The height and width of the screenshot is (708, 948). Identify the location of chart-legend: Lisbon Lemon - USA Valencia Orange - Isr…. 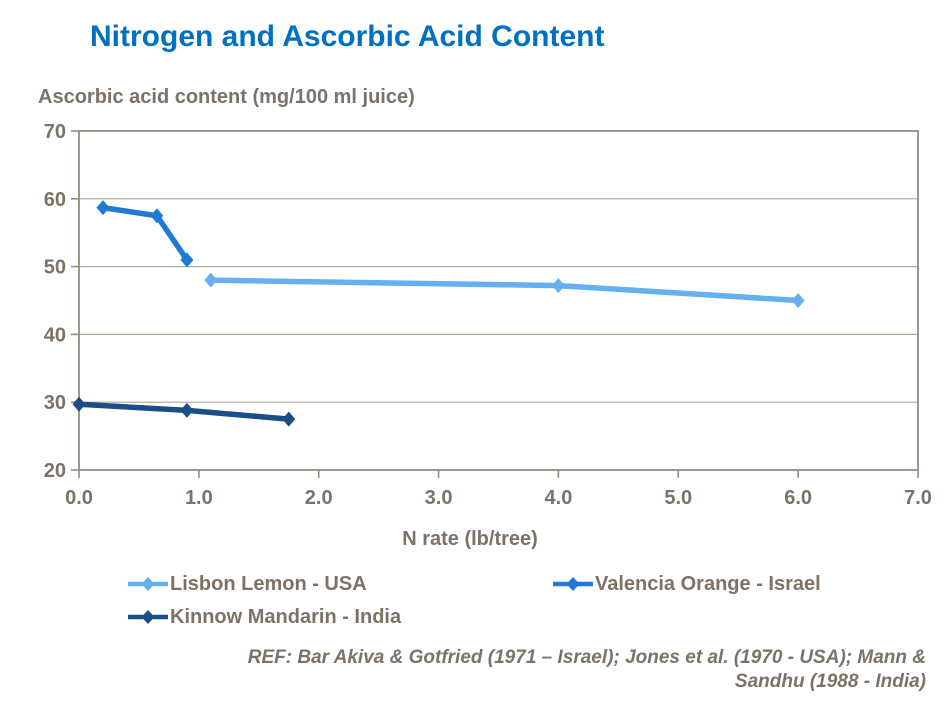
(474, 600).